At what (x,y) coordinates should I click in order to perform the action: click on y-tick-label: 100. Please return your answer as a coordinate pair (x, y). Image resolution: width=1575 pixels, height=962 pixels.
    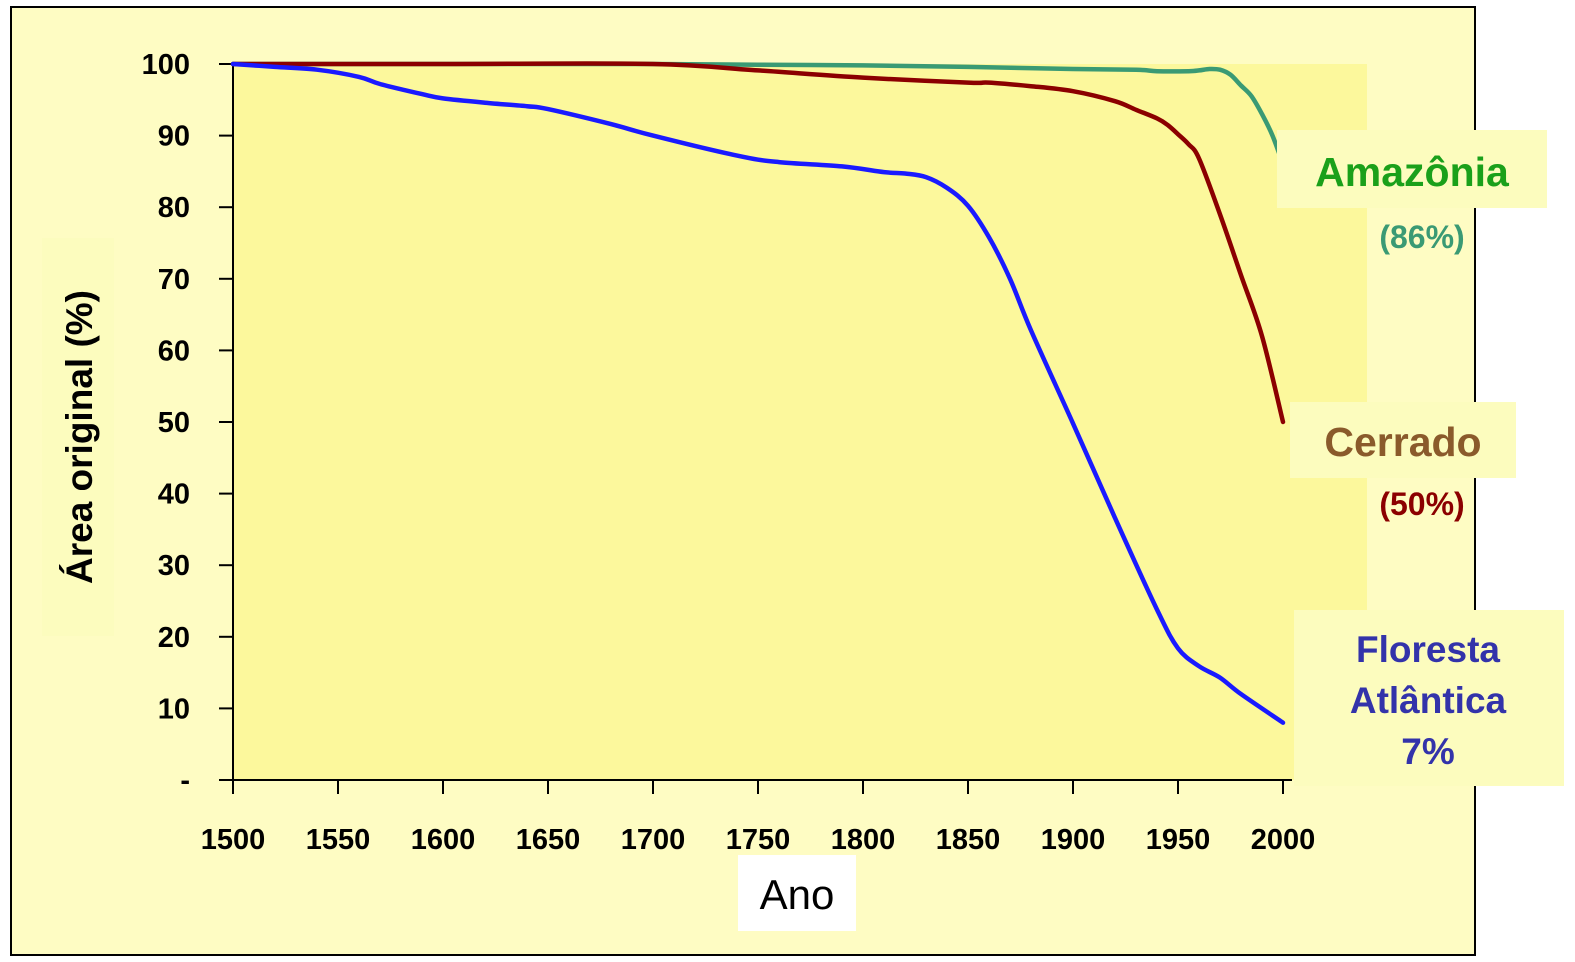
    Looking at the image, I should click on (166, 65).